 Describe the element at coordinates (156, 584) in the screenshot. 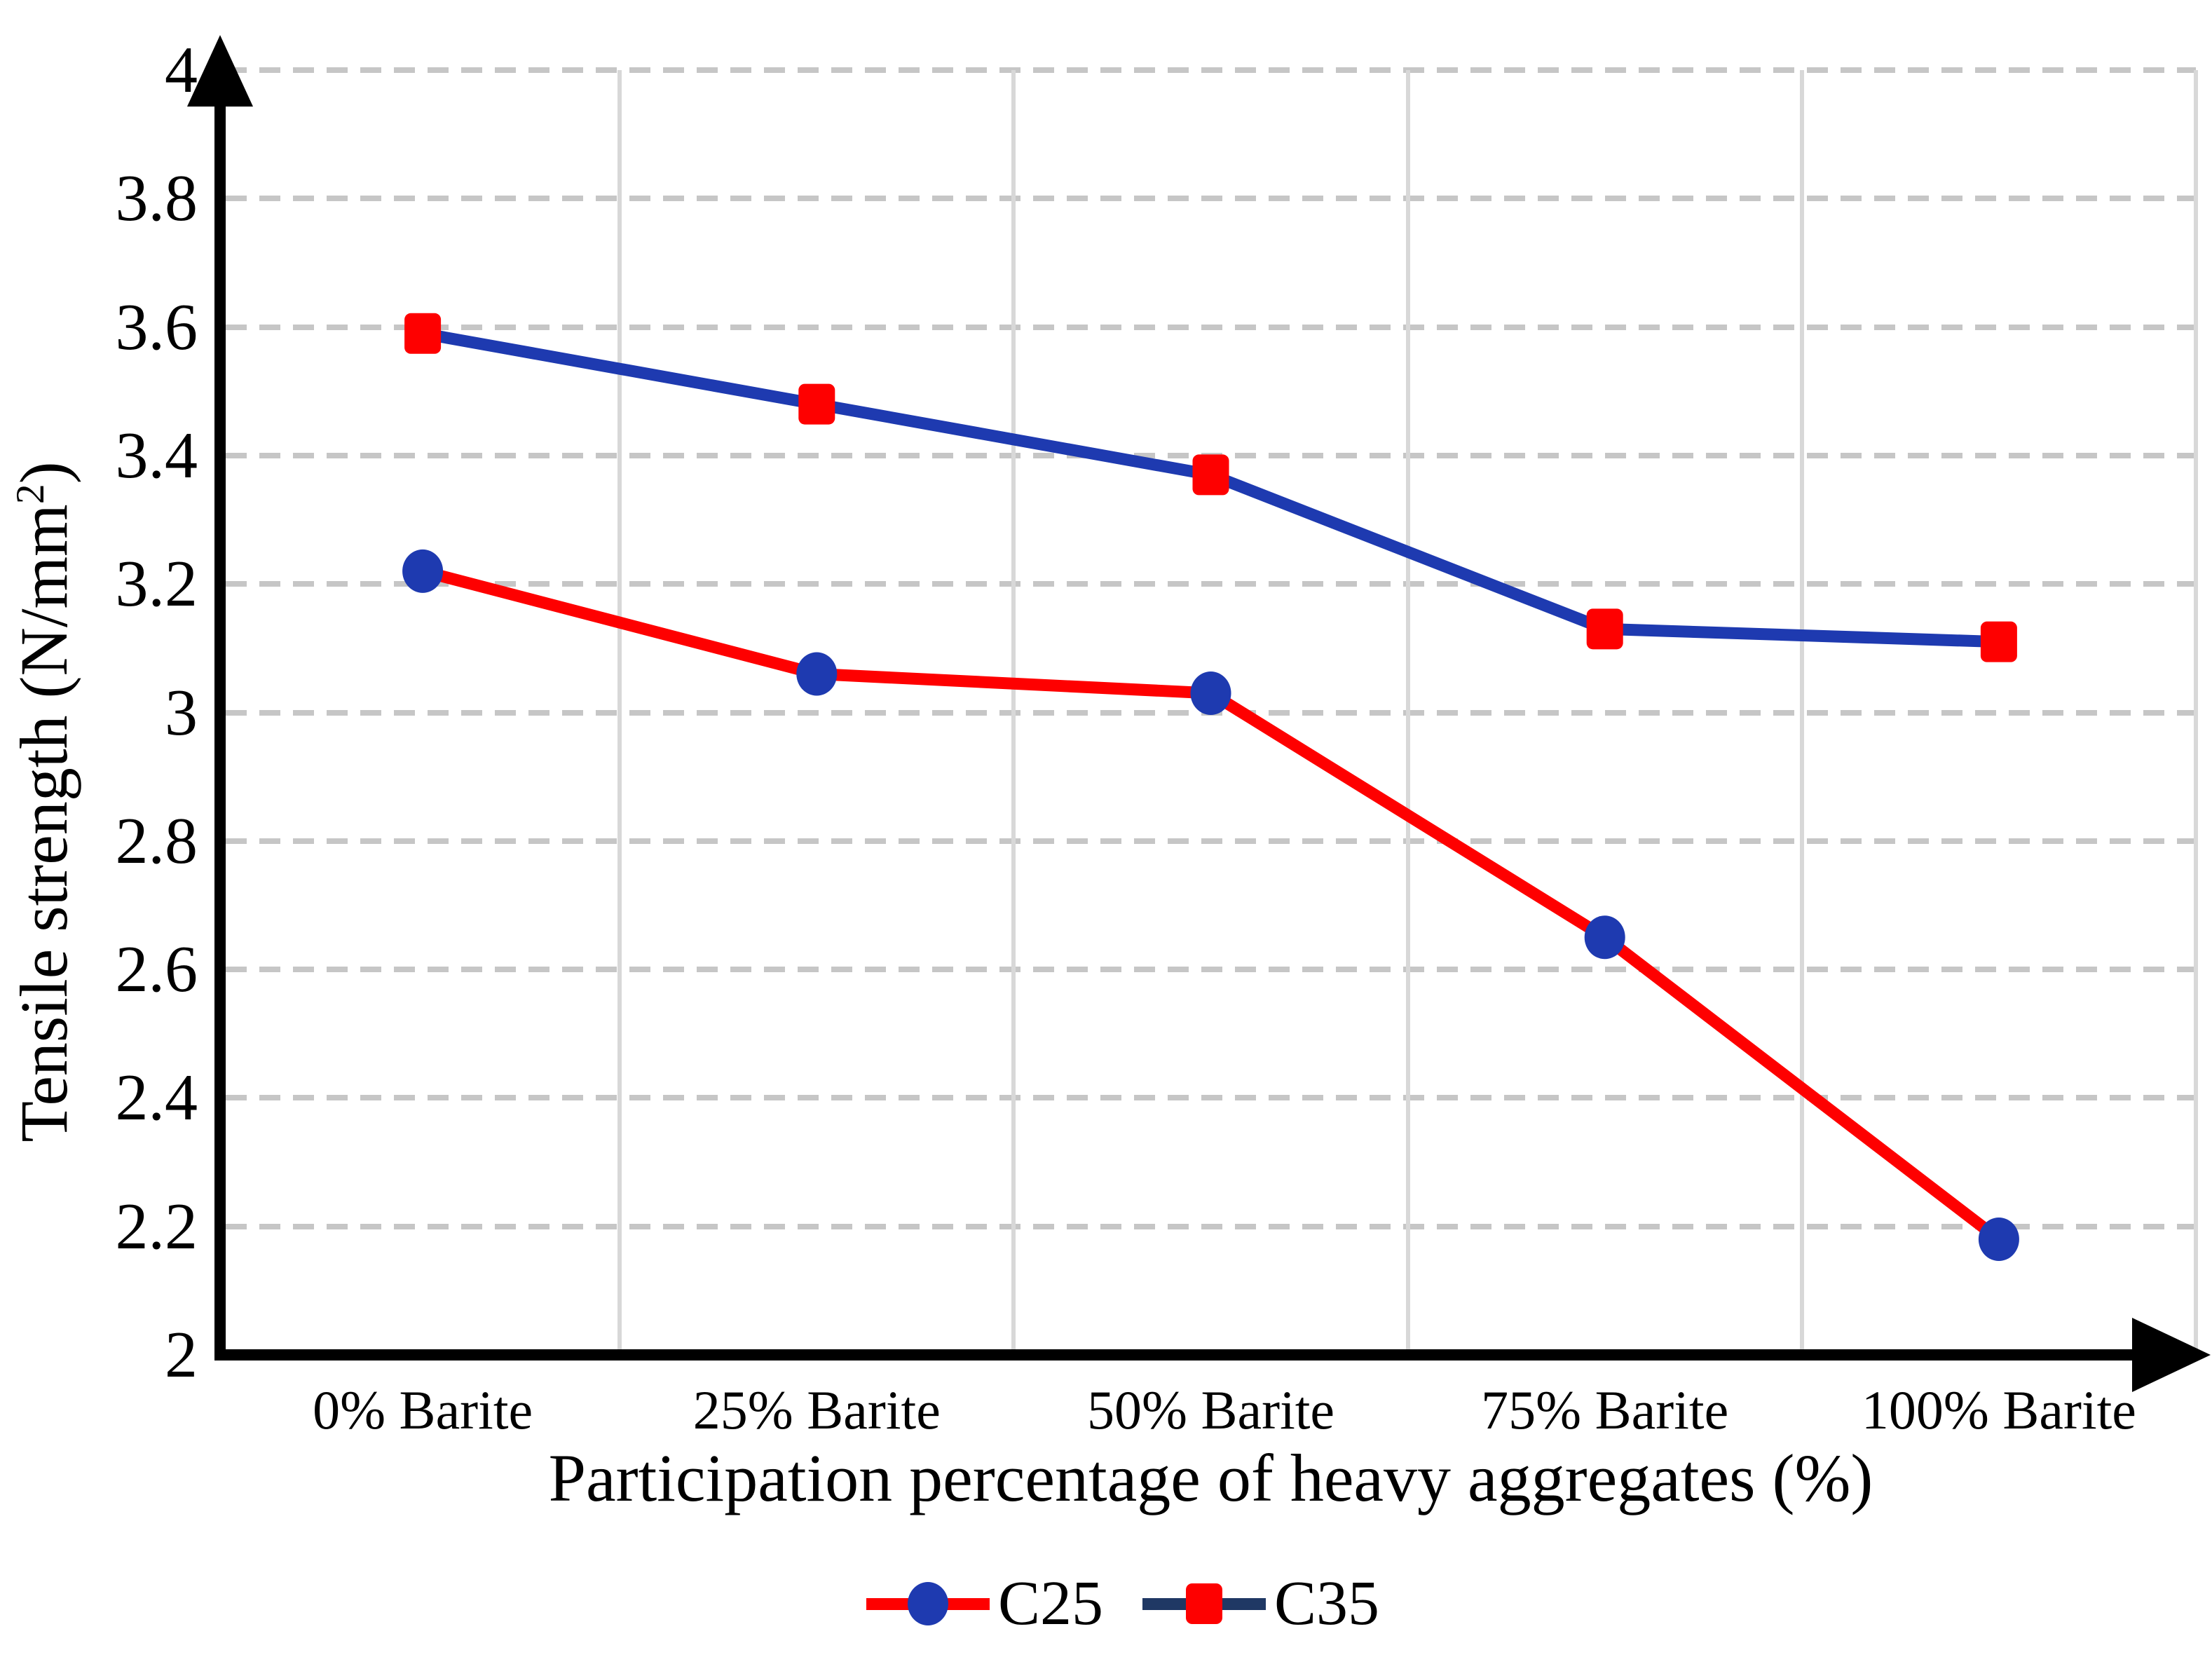

I see `y-tick-label: 3.2` at that location.